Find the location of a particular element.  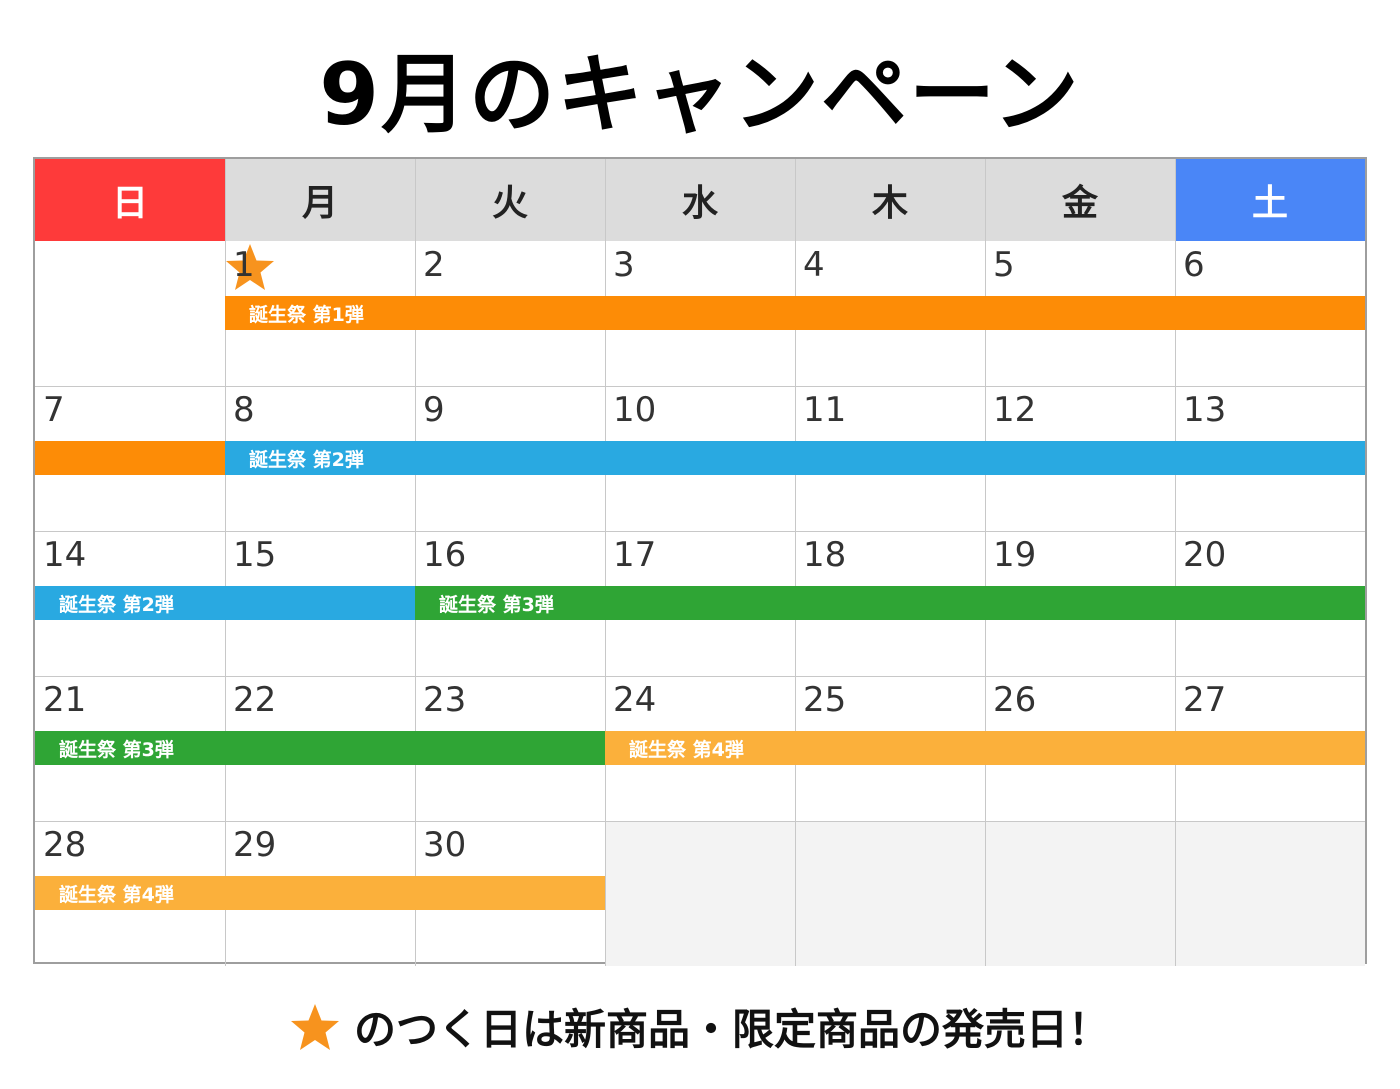

footer-text: のつく日は新商品・限定商品の発売日！ is located at coordinates (731, 1029).